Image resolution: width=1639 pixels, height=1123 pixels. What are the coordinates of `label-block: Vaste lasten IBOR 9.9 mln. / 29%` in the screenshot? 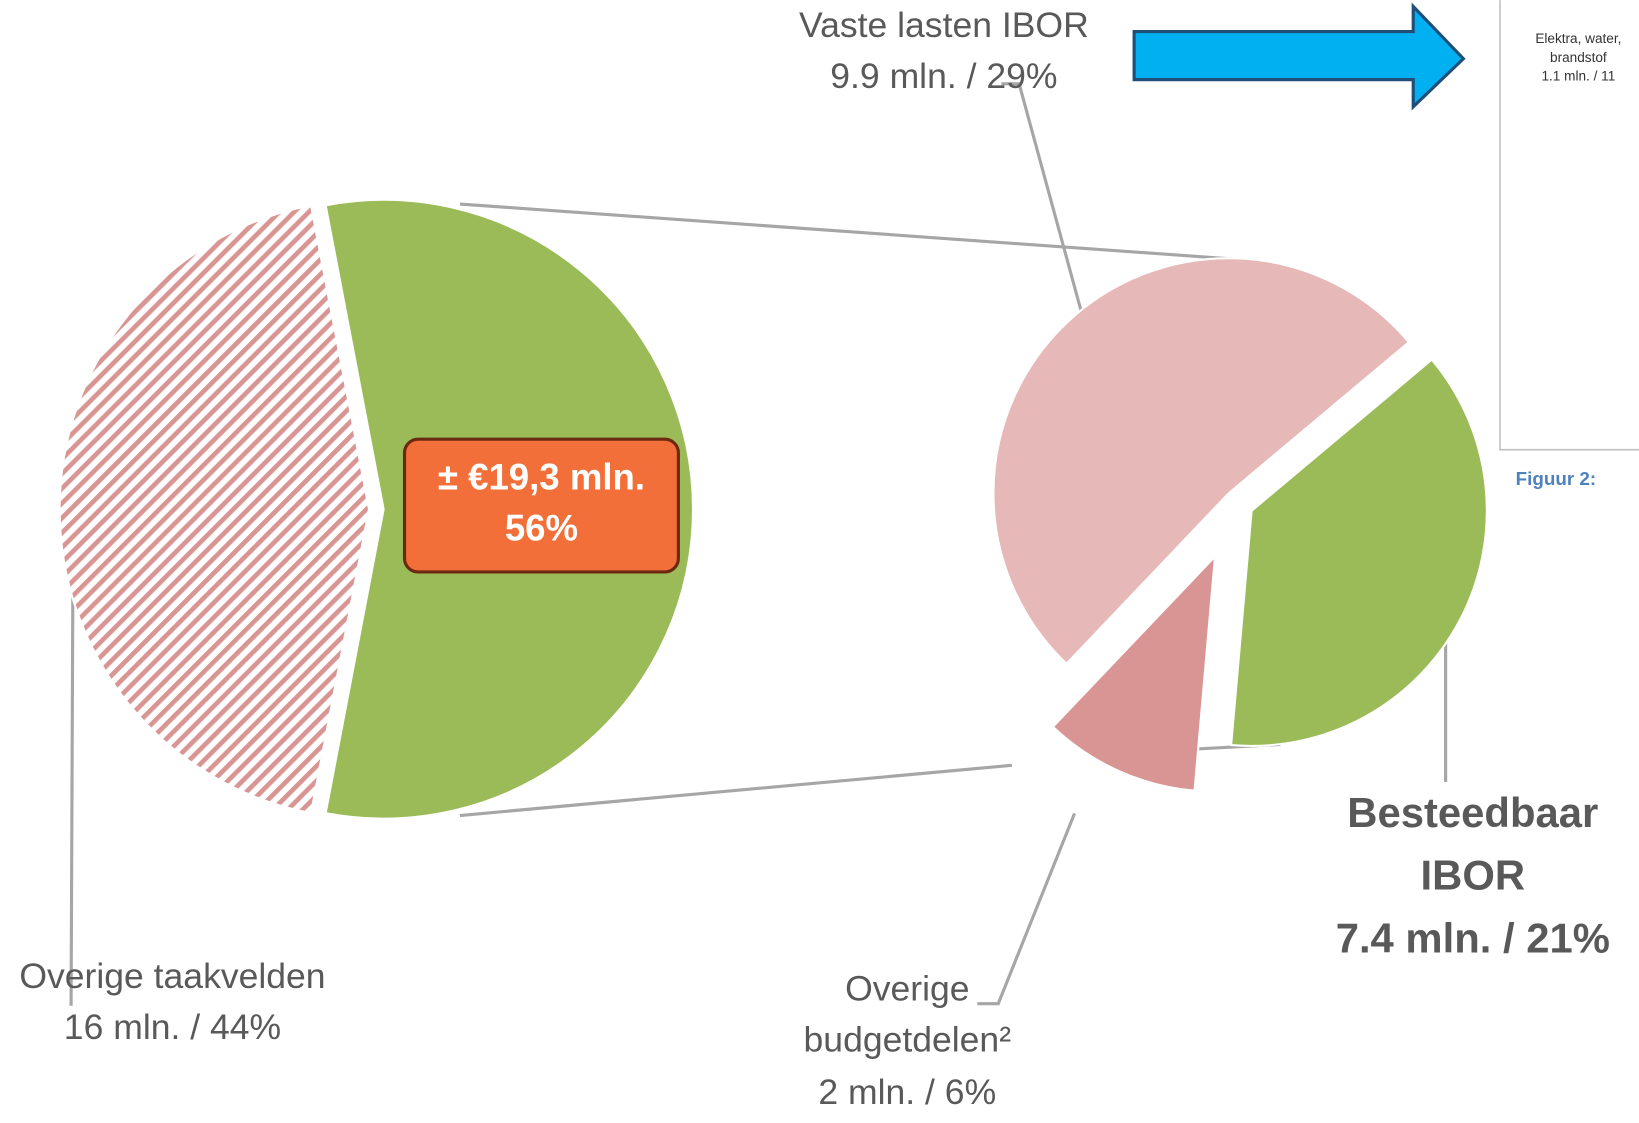 It's located at (944, 51).